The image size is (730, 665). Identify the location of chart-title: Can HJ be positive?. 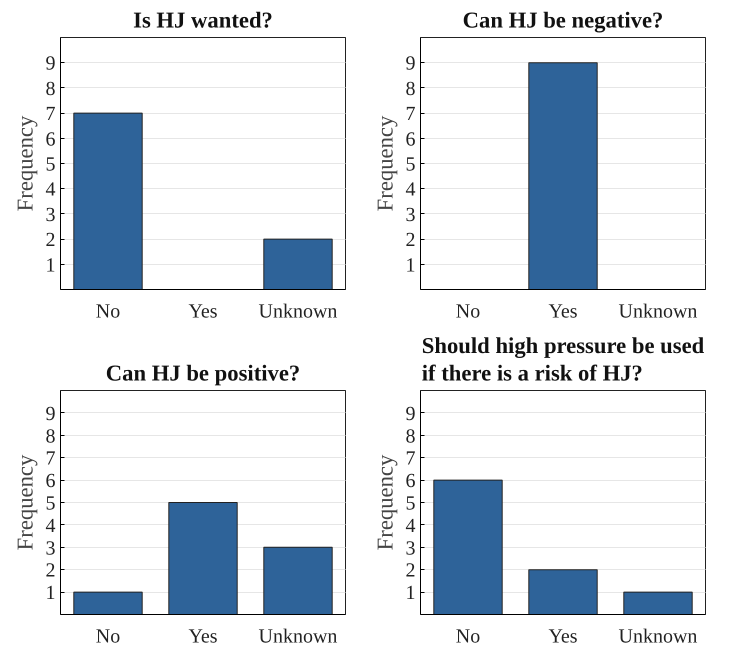
(203, 373).